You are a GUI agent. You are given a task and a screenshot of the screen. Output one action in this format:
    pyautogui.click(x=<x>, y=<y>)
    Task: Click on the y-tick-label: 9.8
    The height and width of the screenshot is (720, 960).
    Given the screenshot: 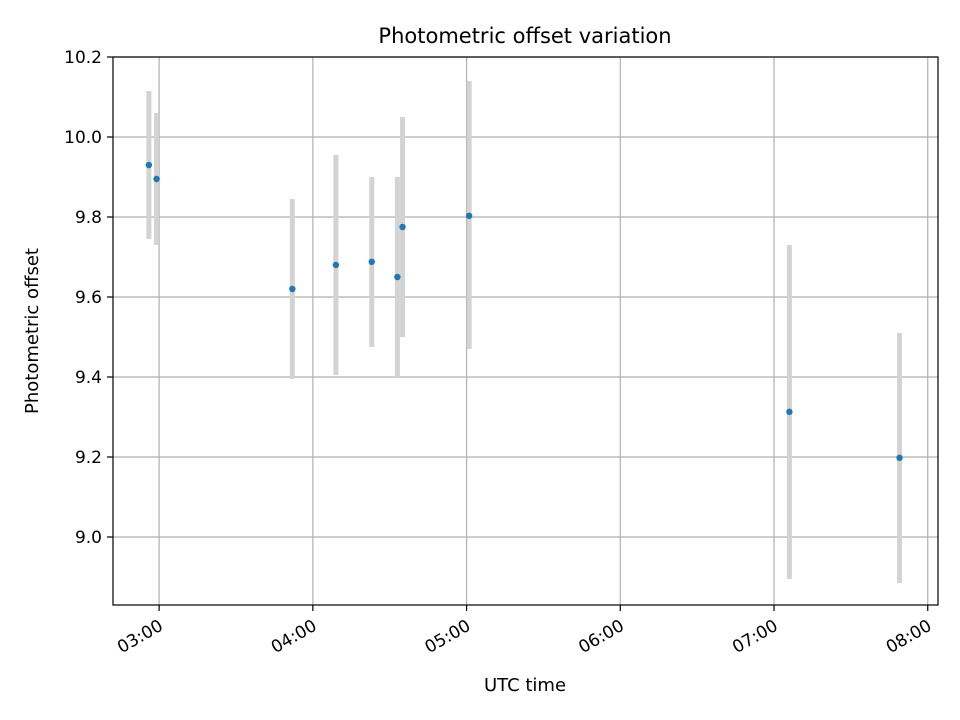 What is the action you would take?
    pyautogui.click(x=88, y=218)
    